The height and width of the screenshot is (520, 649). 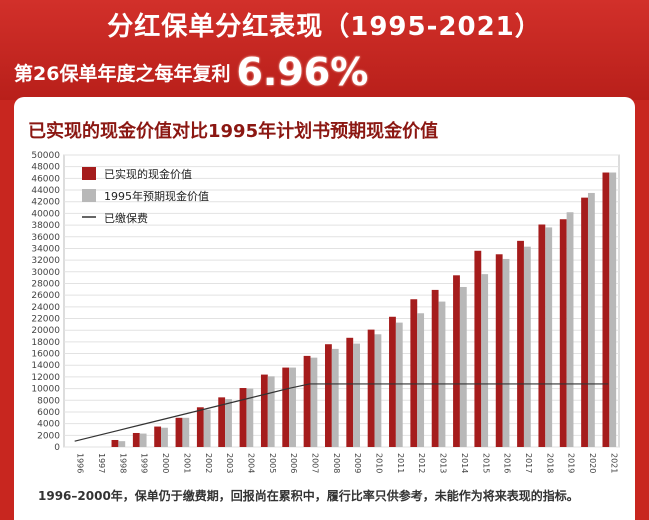 I want to click on x-tick-label: 1996, so click(x=80, y=463).